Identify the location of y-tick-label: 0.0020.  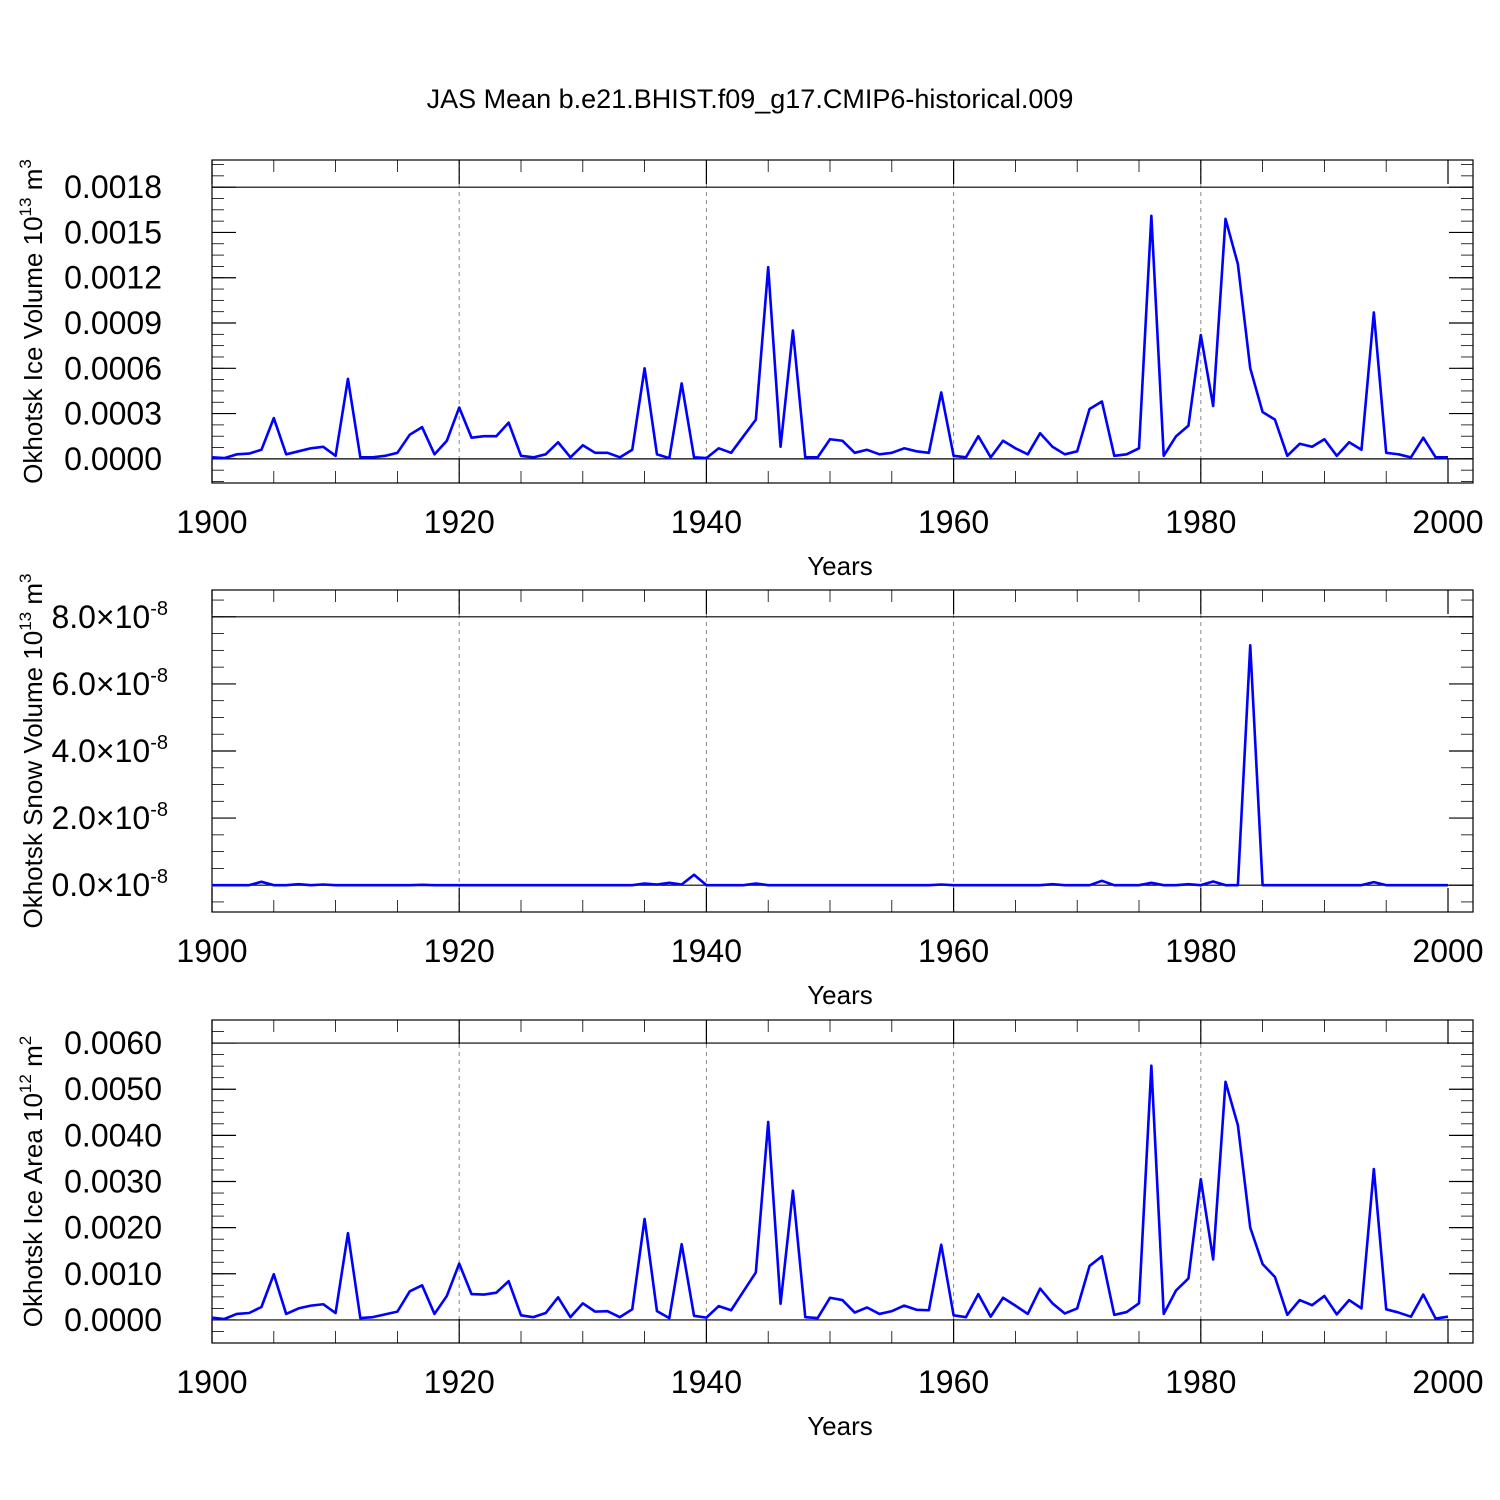
(113, 1228).